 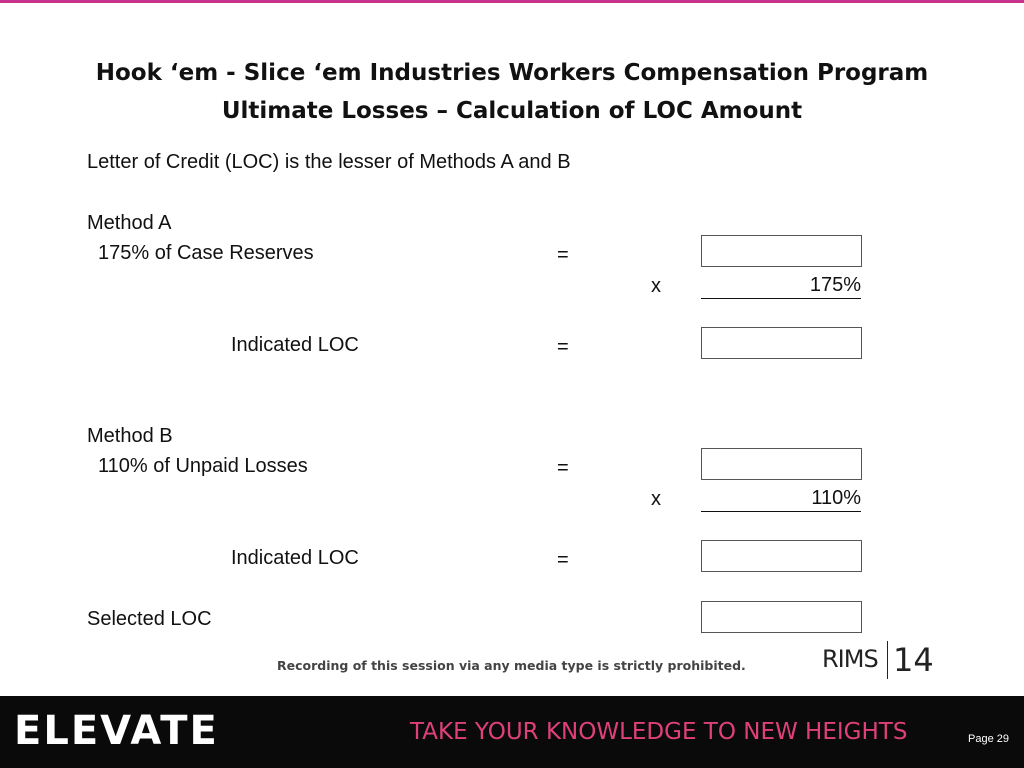 I want to click on footer-band, so click(x=512, y=732).